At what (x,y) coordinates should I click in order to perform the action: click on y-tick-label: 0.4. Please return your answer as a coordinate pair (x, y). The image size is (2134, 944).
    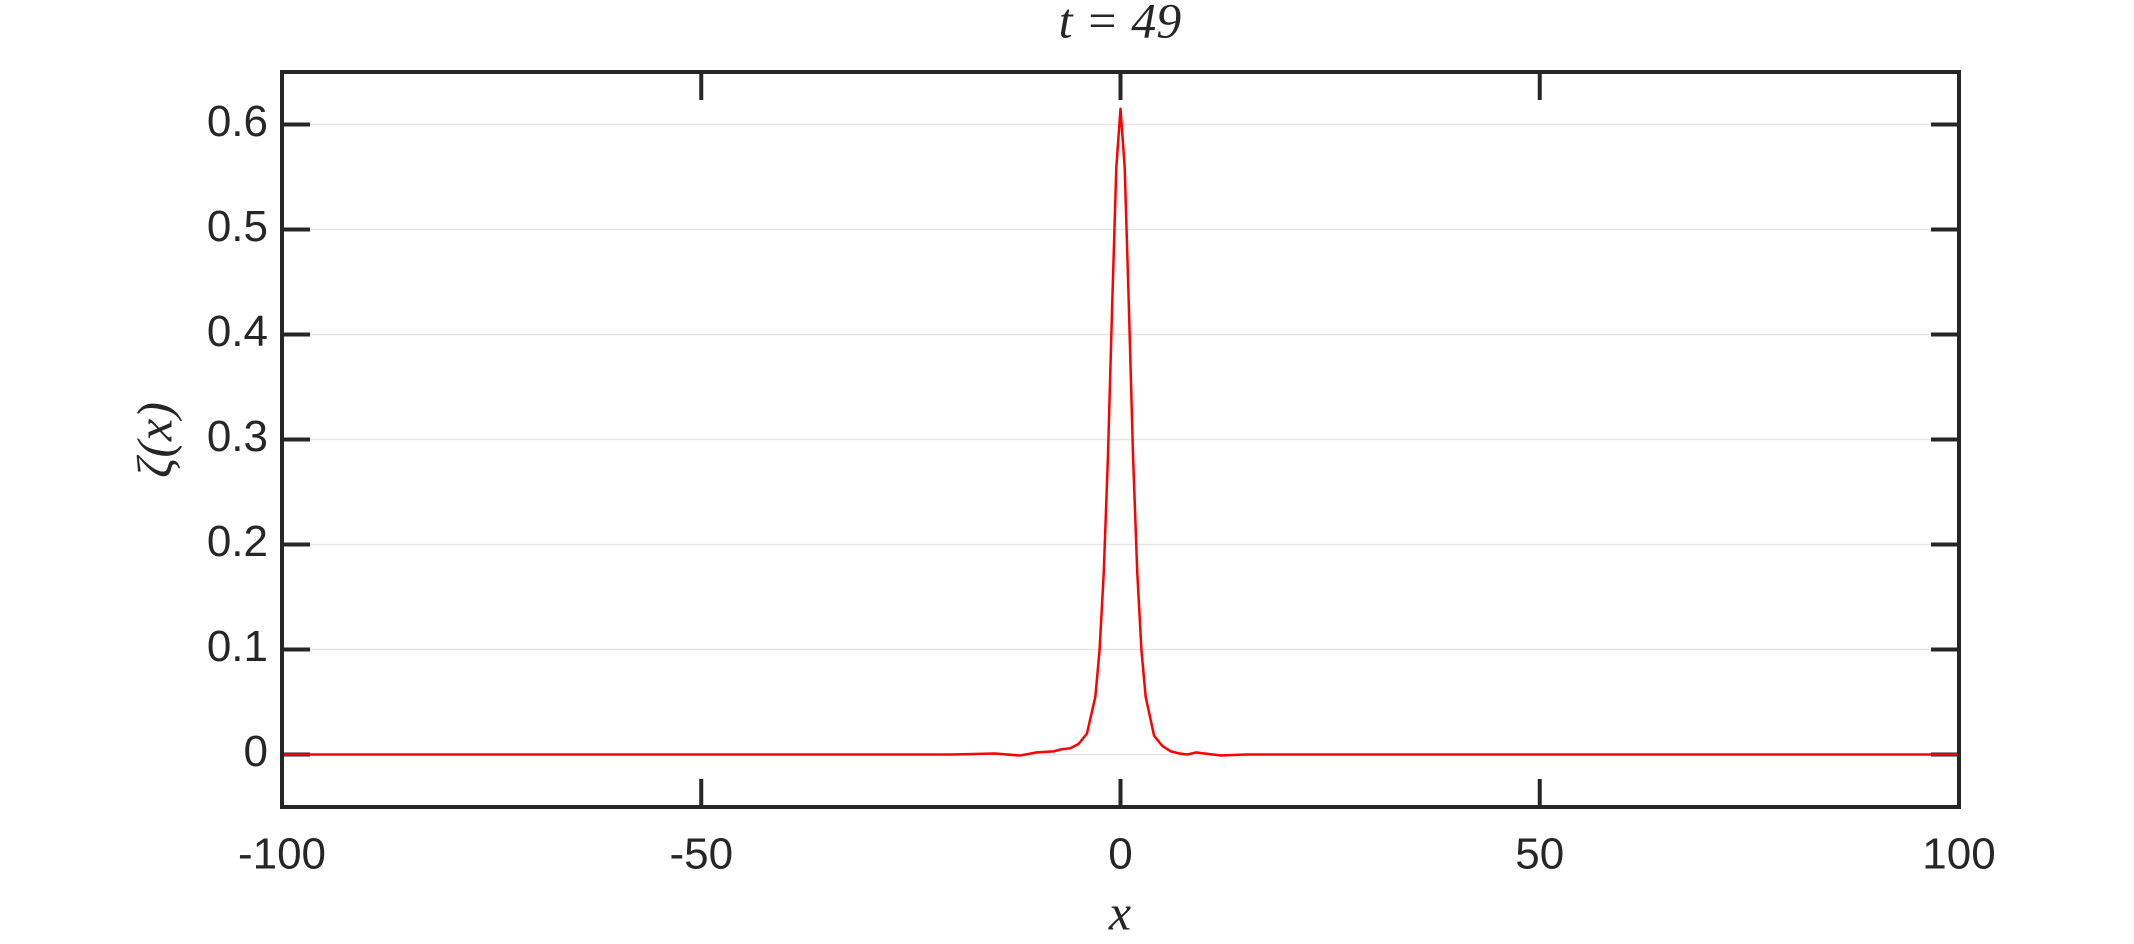
    Looking at the image, I should click on (237, 331).